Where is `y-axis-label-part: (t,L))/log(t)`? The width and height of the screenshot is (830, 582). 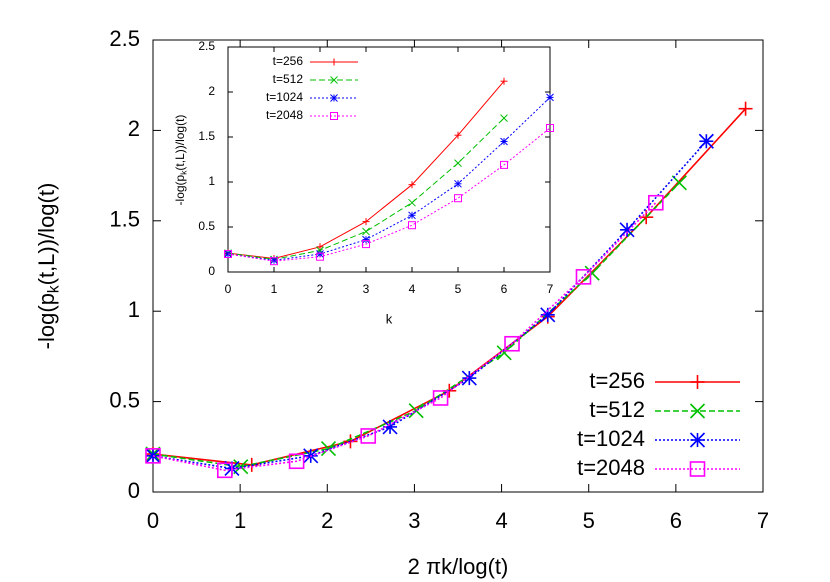 y-axis-label-part: (t,L))/log(t) is located at coordinates (46, 234).